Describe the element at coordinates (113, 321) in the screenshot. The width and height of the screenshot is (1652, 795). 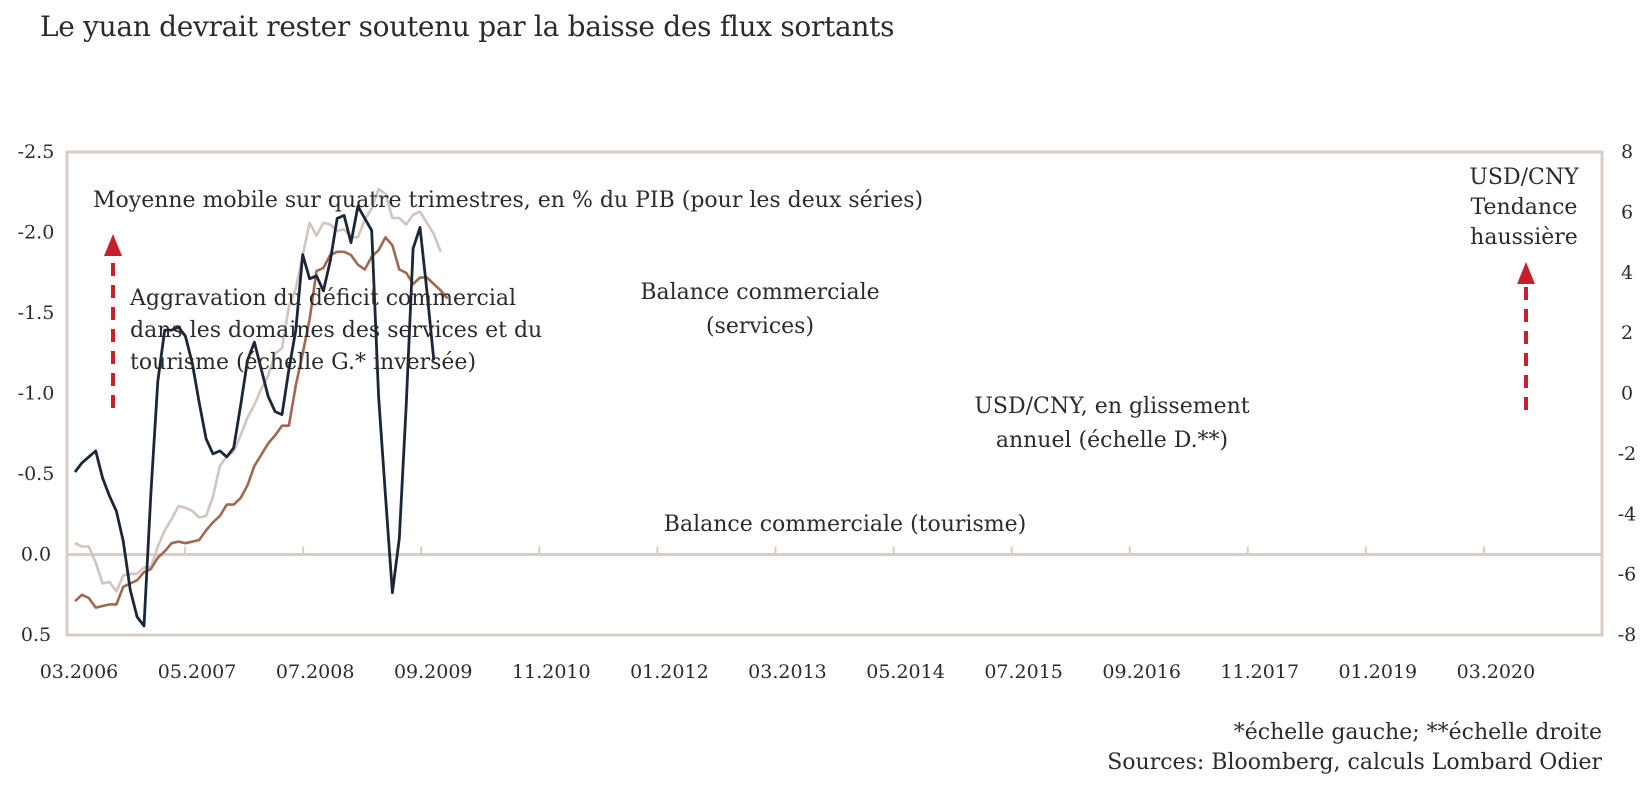
I see `left-up-arrow-icon` at that location.